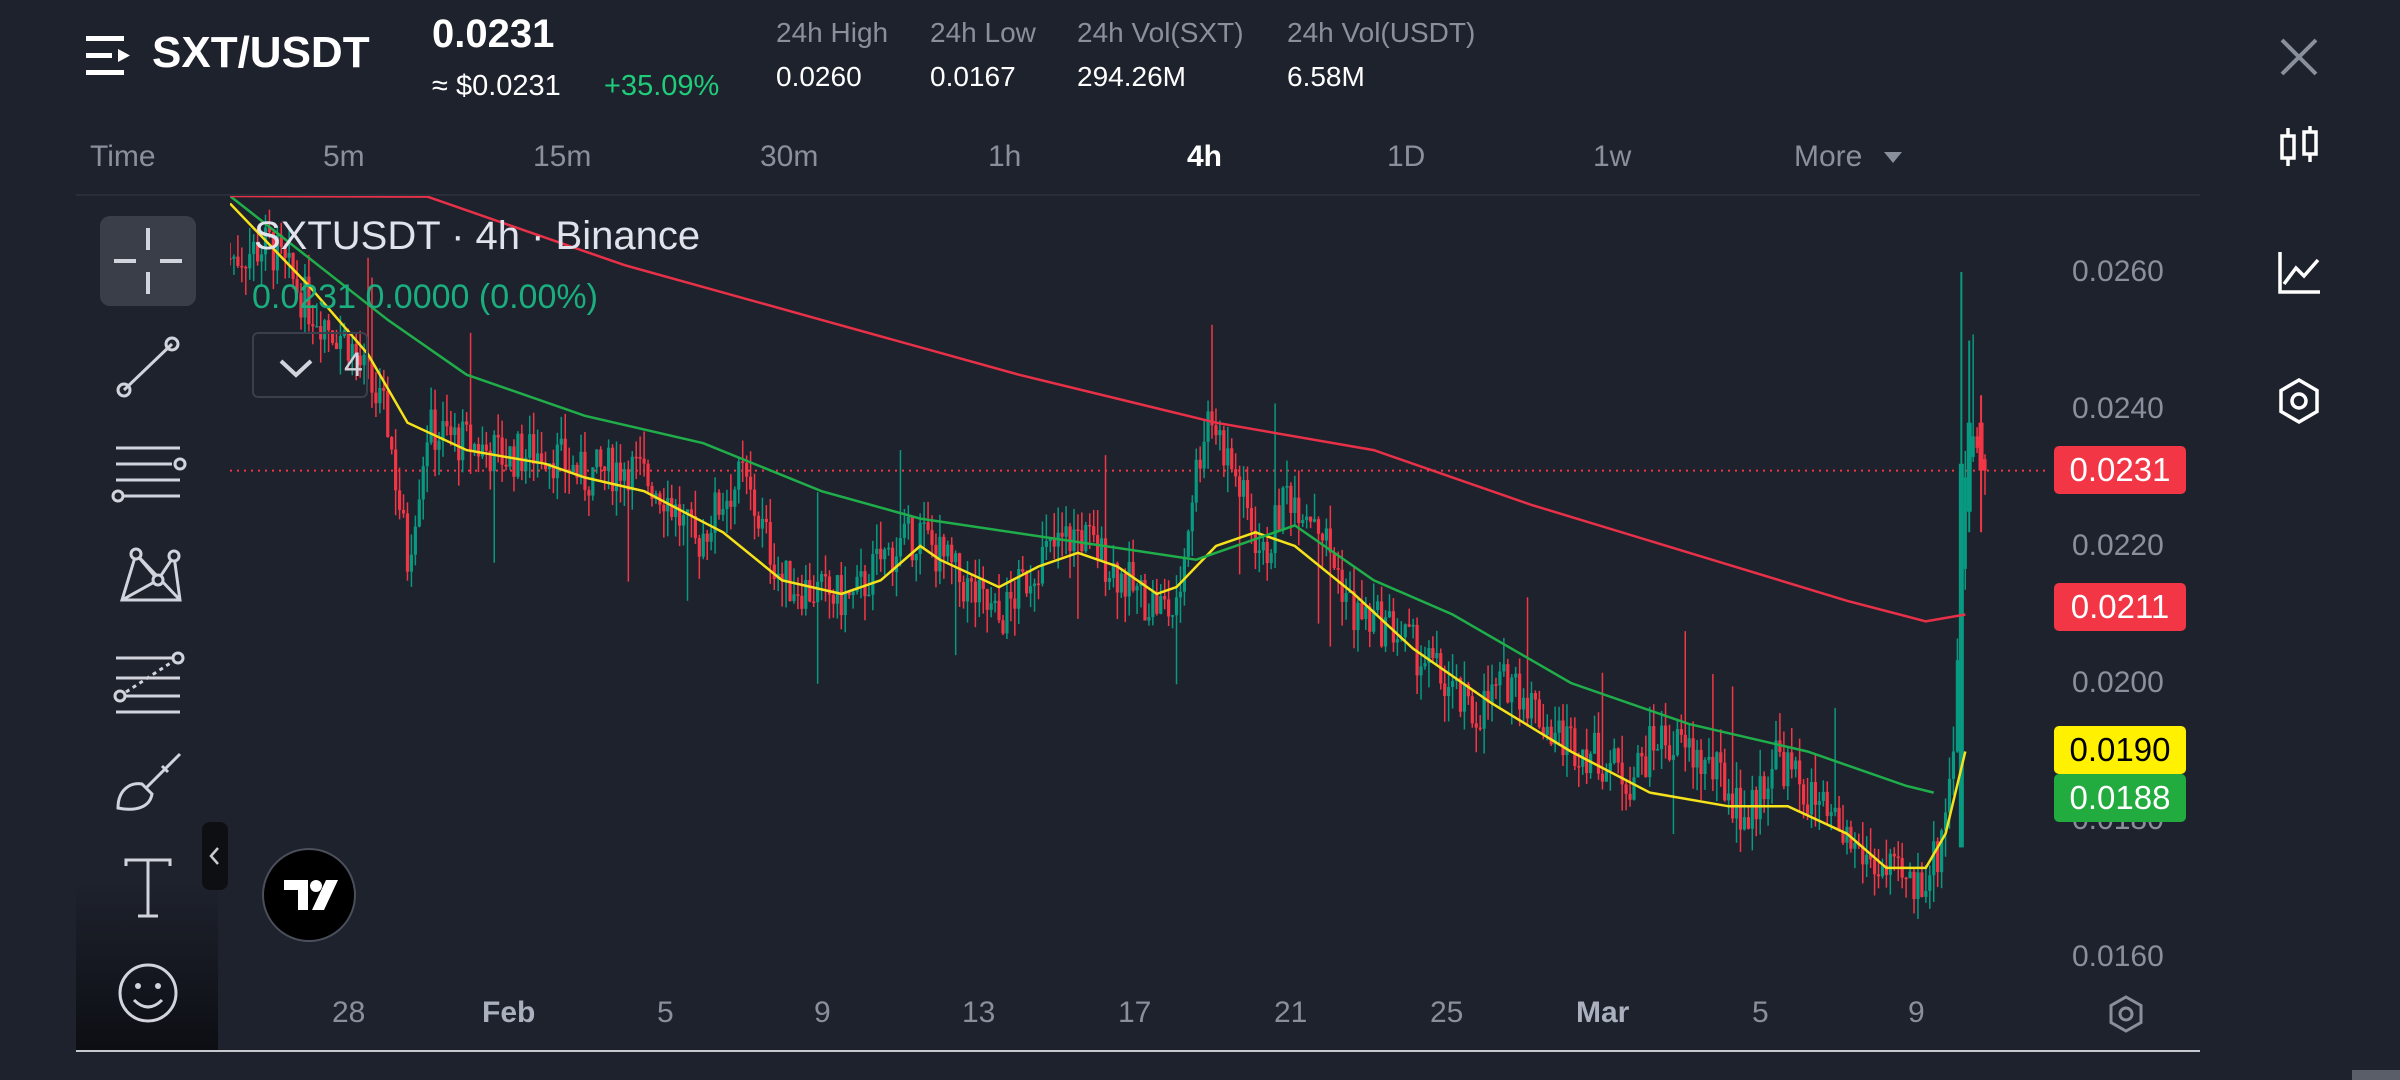 The image size is (2400, 1080). What do you see at coordinates (2299, 147) in the screenshot?
I see `candles-icon` at bounding box center [2299, 147].